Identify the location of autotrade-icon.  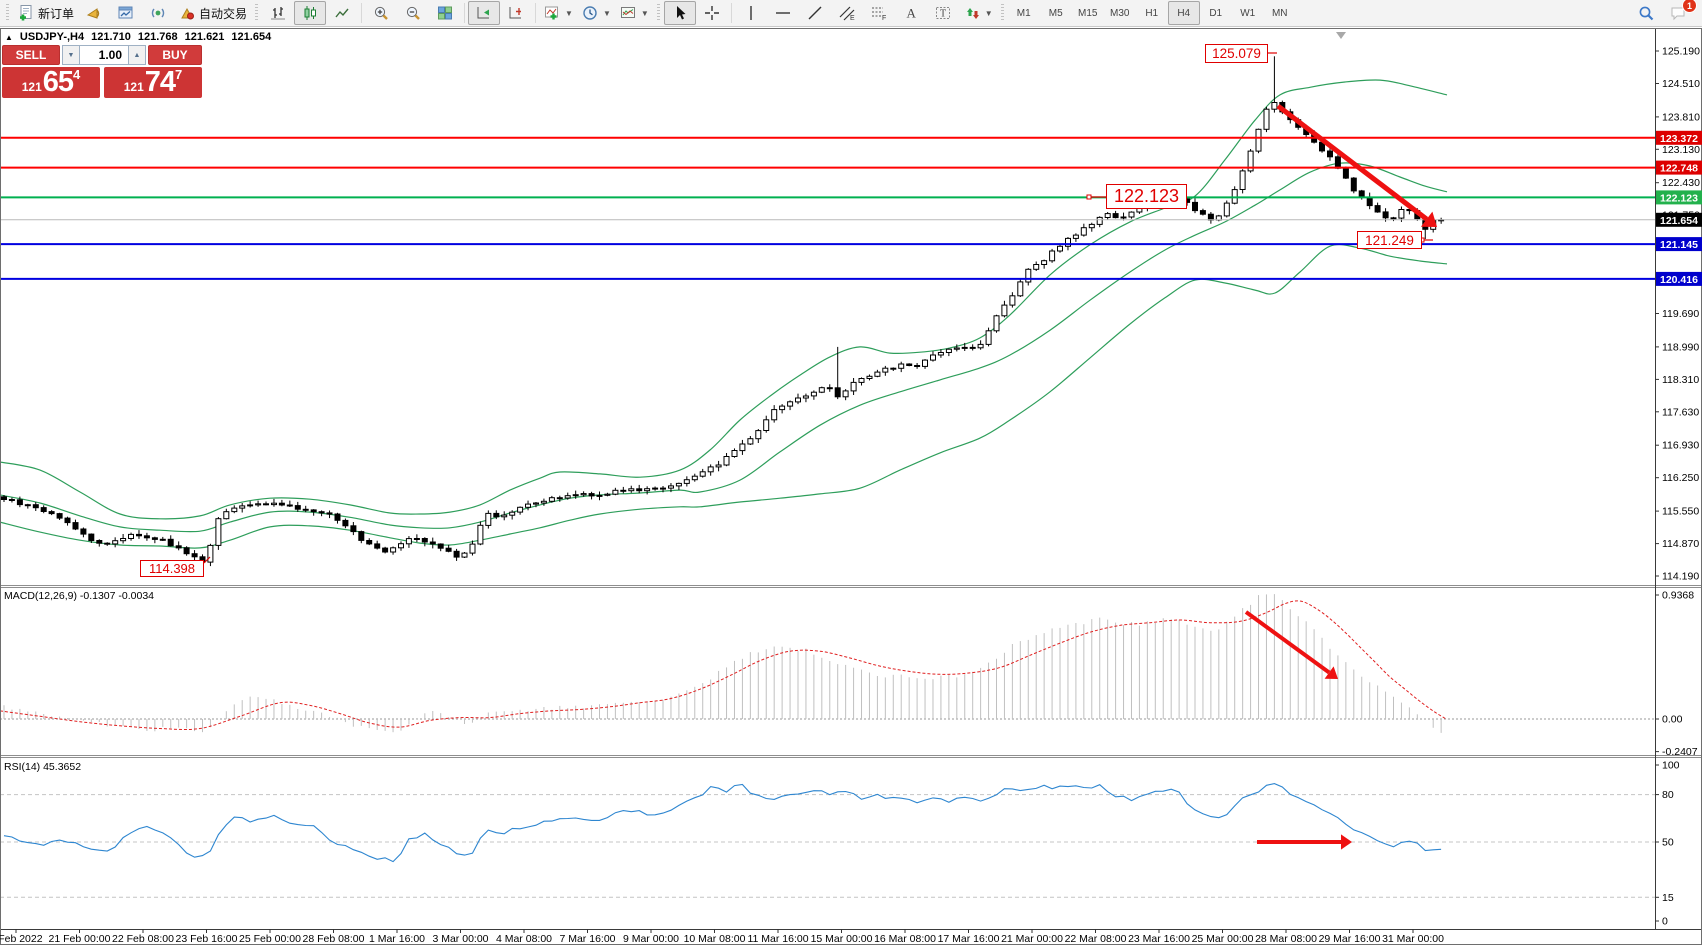
(188, 13).